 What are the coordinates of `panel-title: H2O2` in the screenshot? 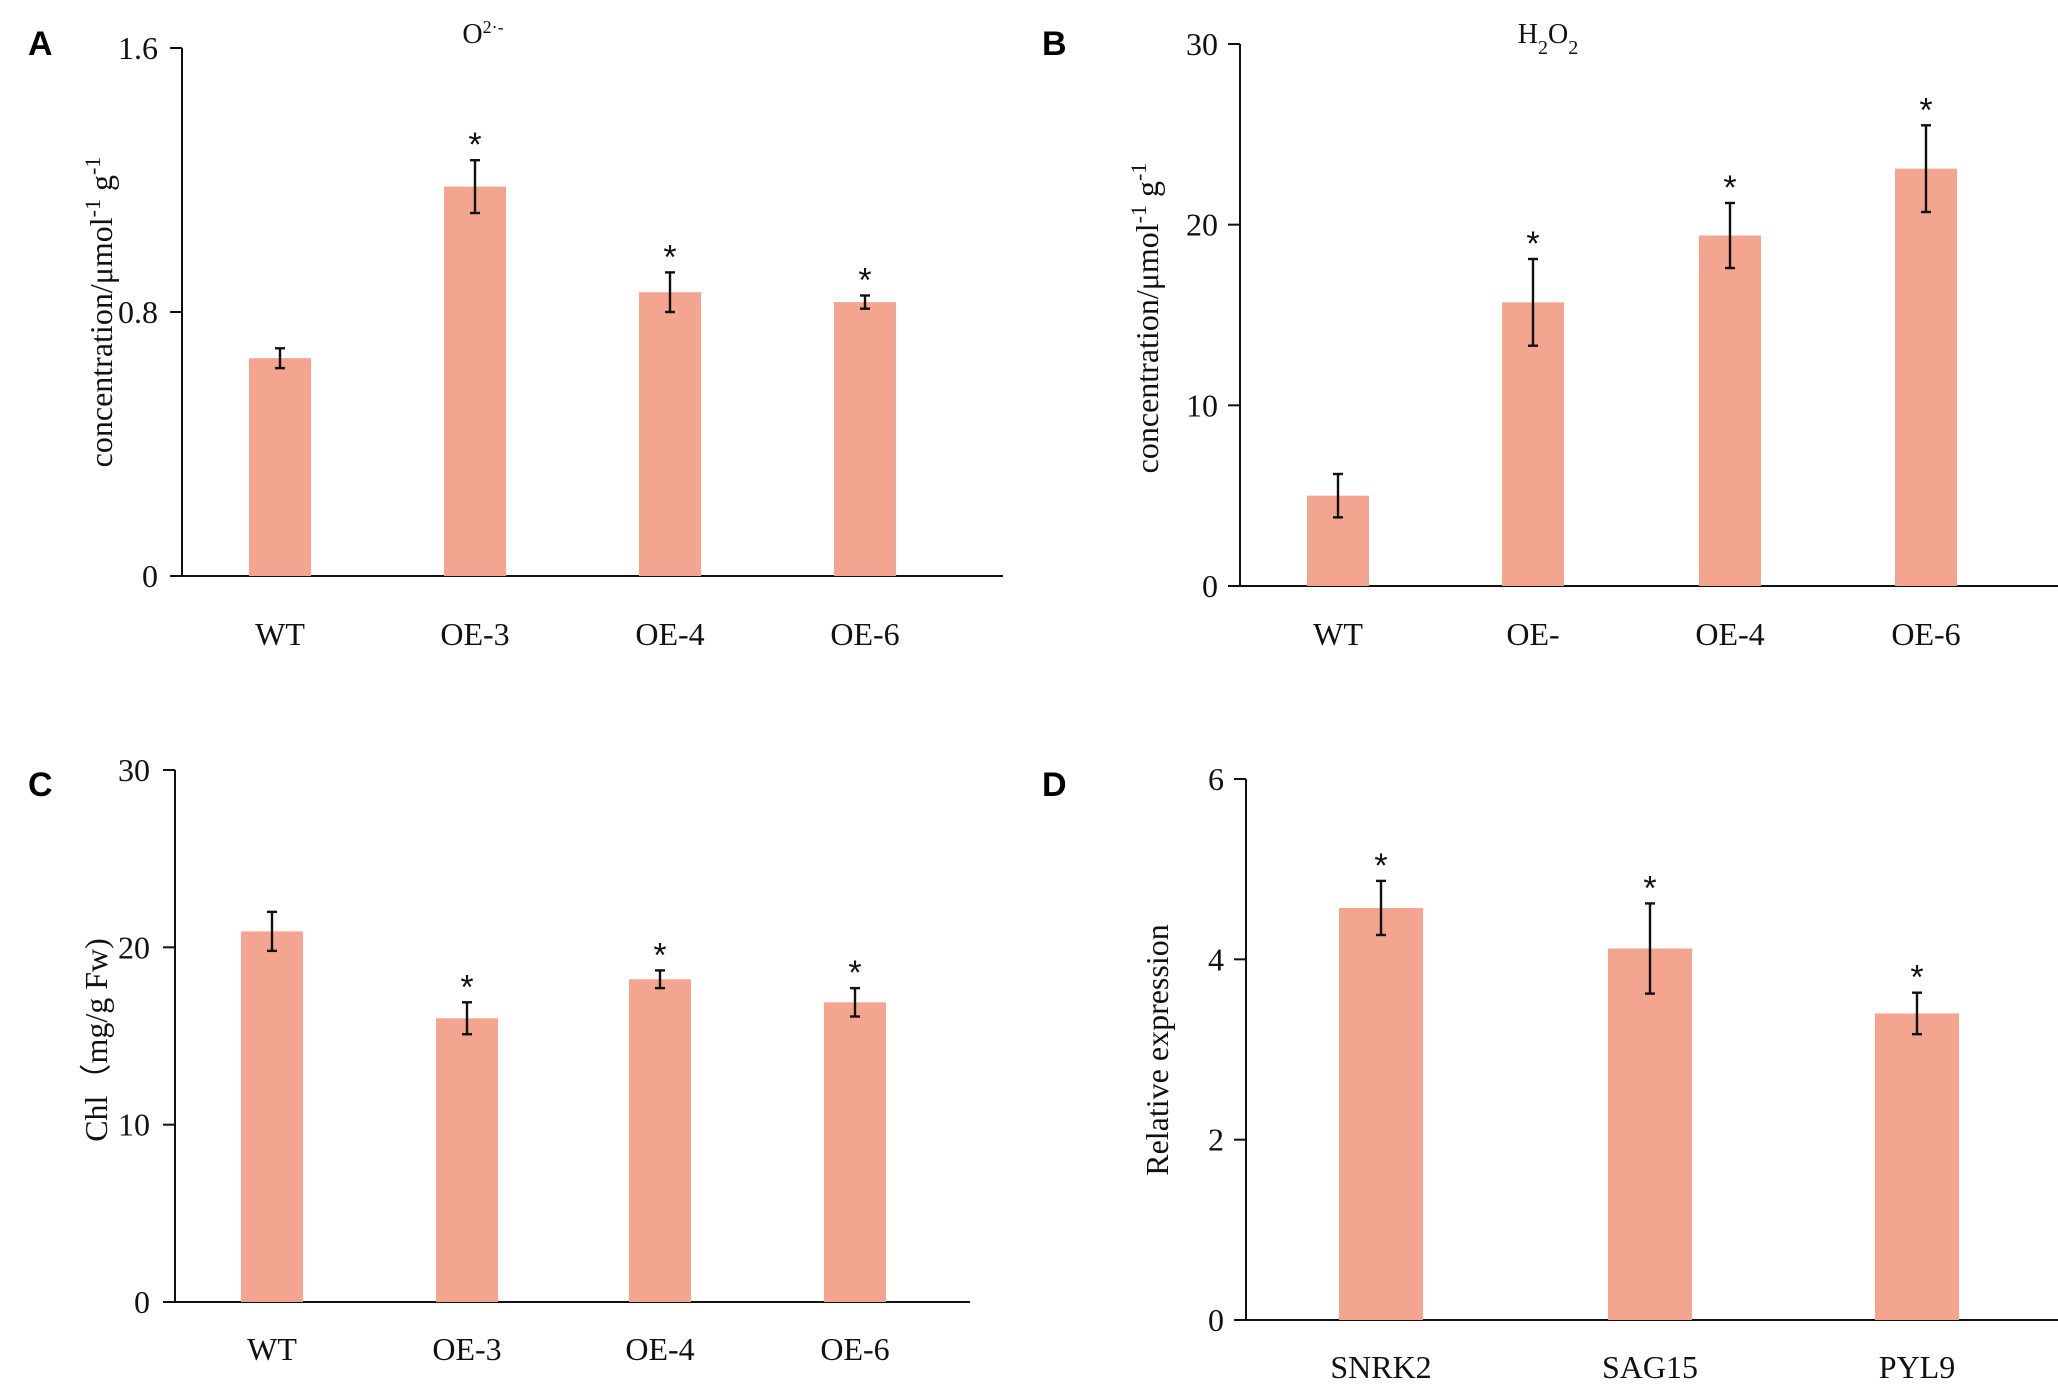 It's located at (1548, 39).